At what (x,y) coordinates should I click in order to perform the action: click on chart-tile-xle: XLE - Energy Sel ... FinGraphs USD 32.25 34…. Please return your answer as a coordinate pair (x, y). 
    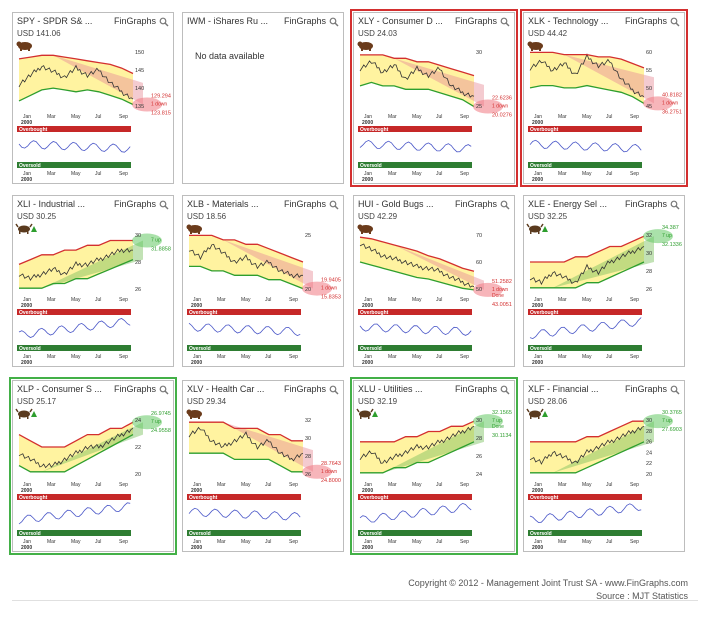
    Looking at the image, I should click on (604, 281).